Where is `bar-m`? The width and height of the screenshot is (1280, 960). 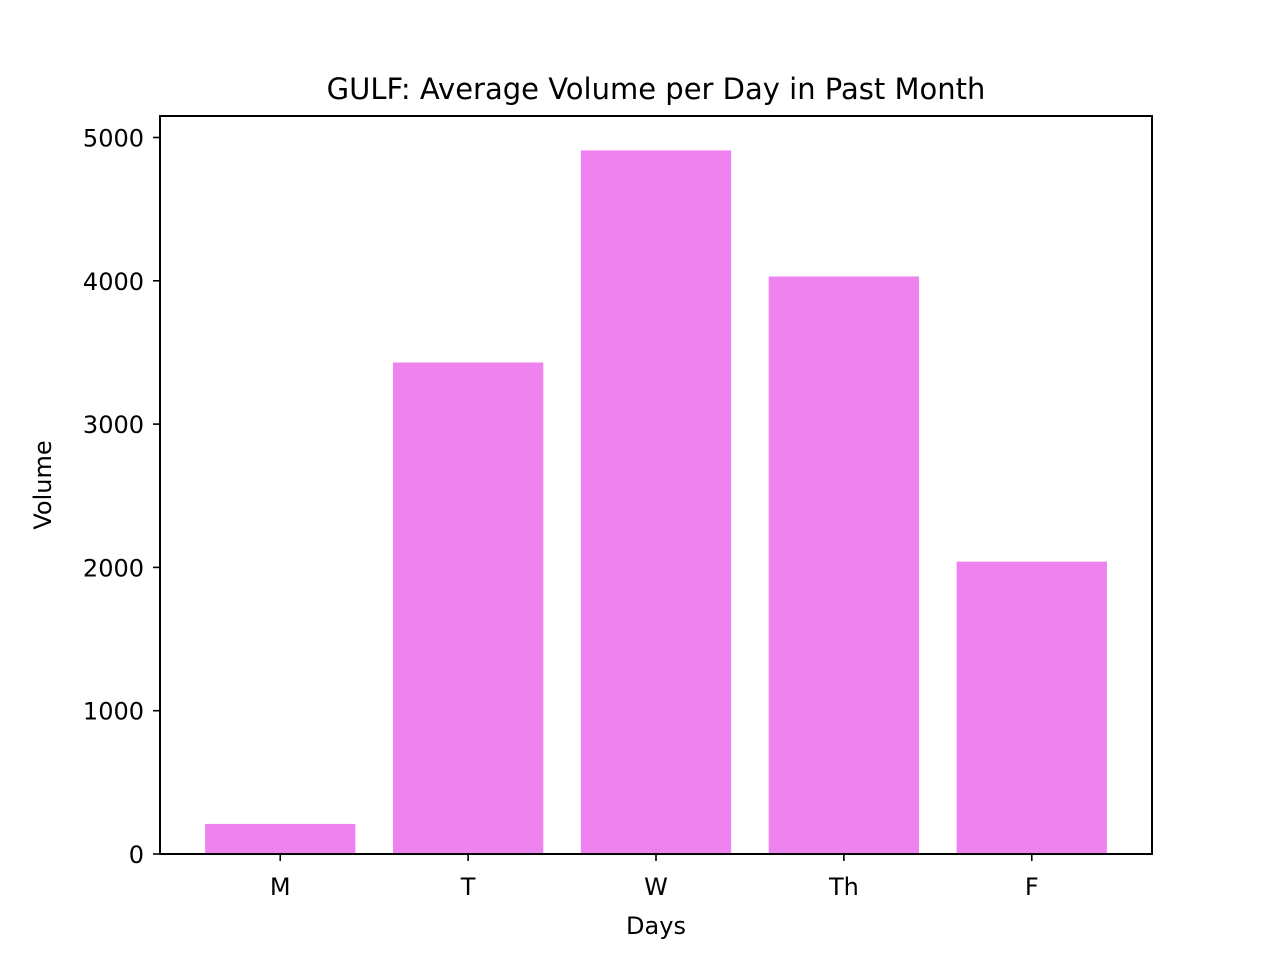 bar-m is located at coordinates (280, 838).